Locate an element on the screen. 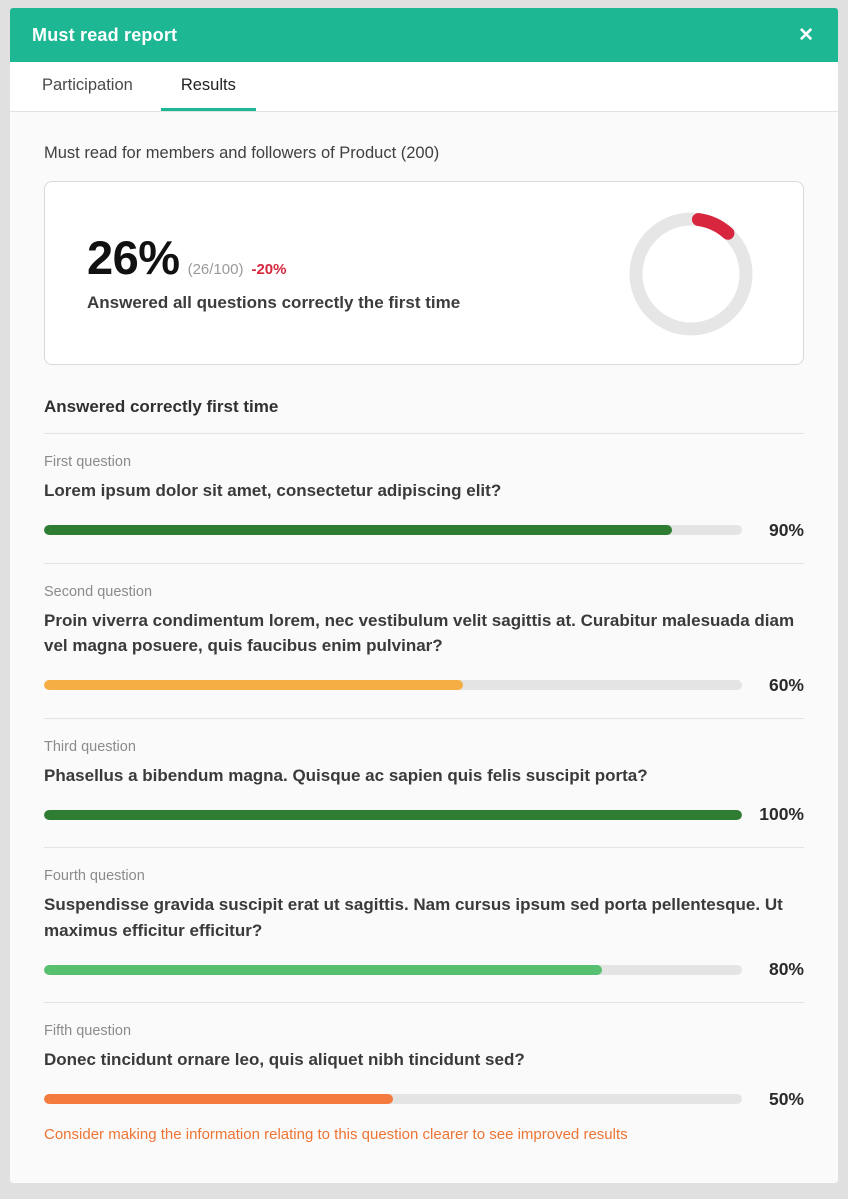 Image resolution: width=848 pixels, height=1199 pixels. modal-title: Must read report is located at coordinates (105, 34).